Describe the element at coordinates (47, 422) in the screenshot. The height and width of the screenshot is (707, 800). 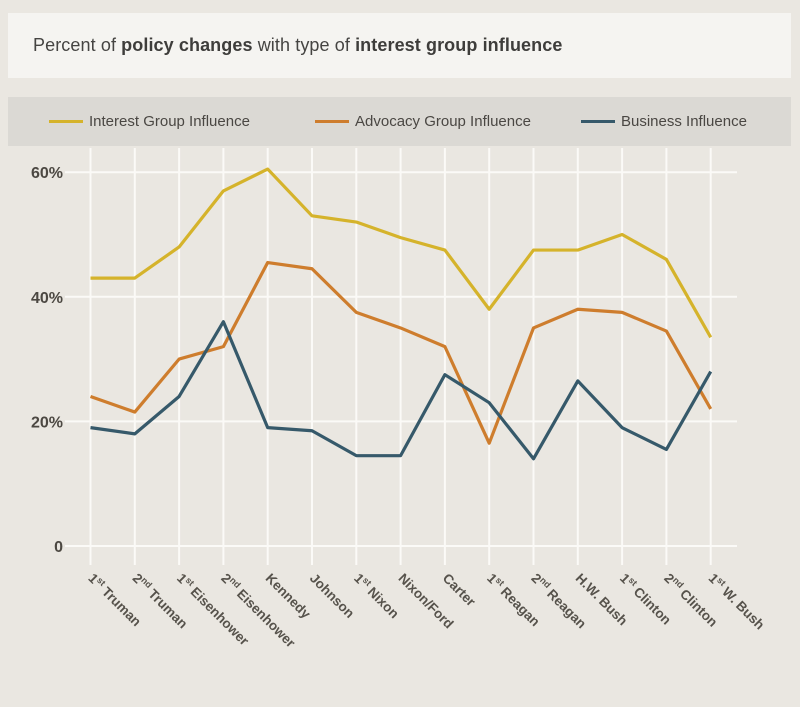
I see `y-axis-tick-label: 20%` at that location.